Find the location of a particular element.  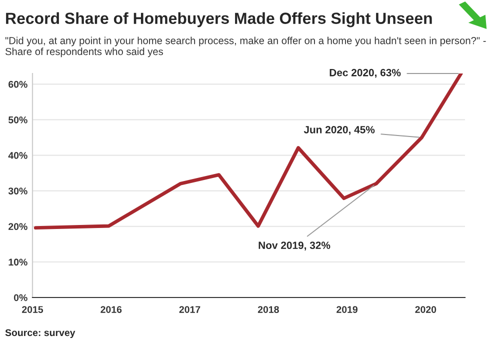

y-tick-label: 0% is located at coordinates (21, 298).